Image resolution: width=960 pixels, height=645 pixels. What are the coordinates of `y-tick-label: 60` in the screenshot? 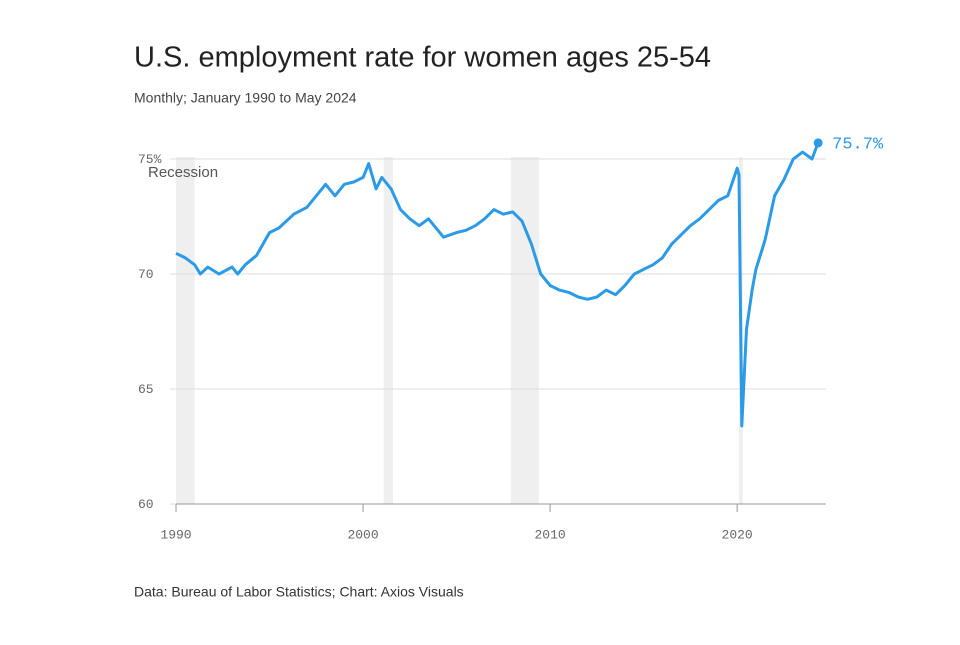 It's located at (146, 504).